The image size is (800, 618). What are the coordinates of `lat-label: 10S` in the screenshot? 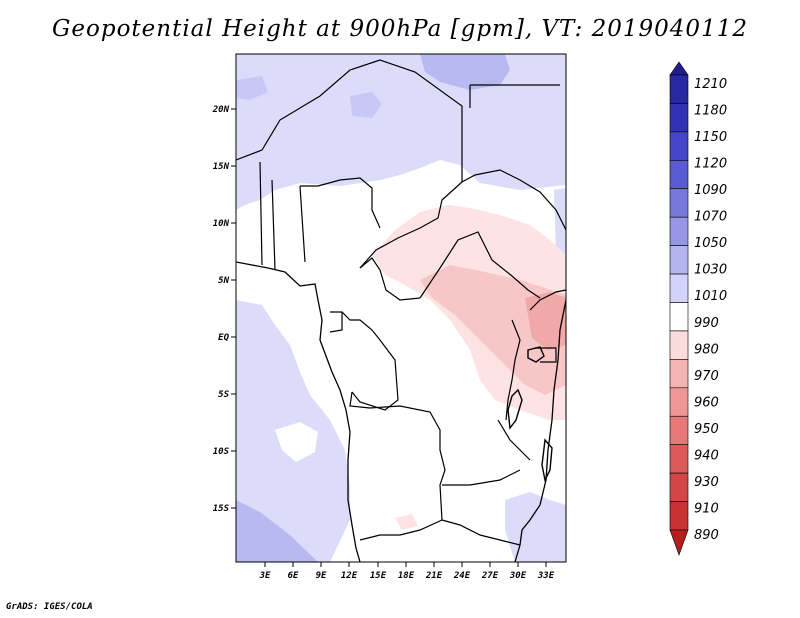 It's located at (221, 452).